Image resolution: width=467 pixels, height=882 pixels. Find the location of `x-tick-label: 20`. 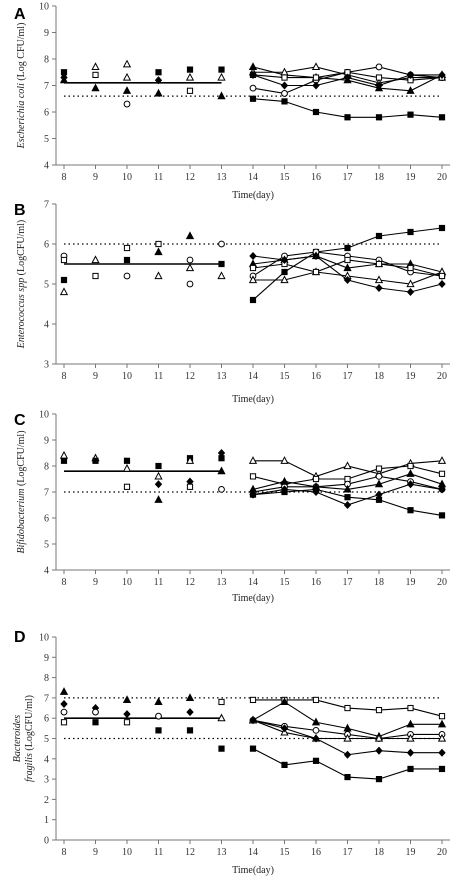

x-tick-label: 20 is located at coordinates (442, 376).